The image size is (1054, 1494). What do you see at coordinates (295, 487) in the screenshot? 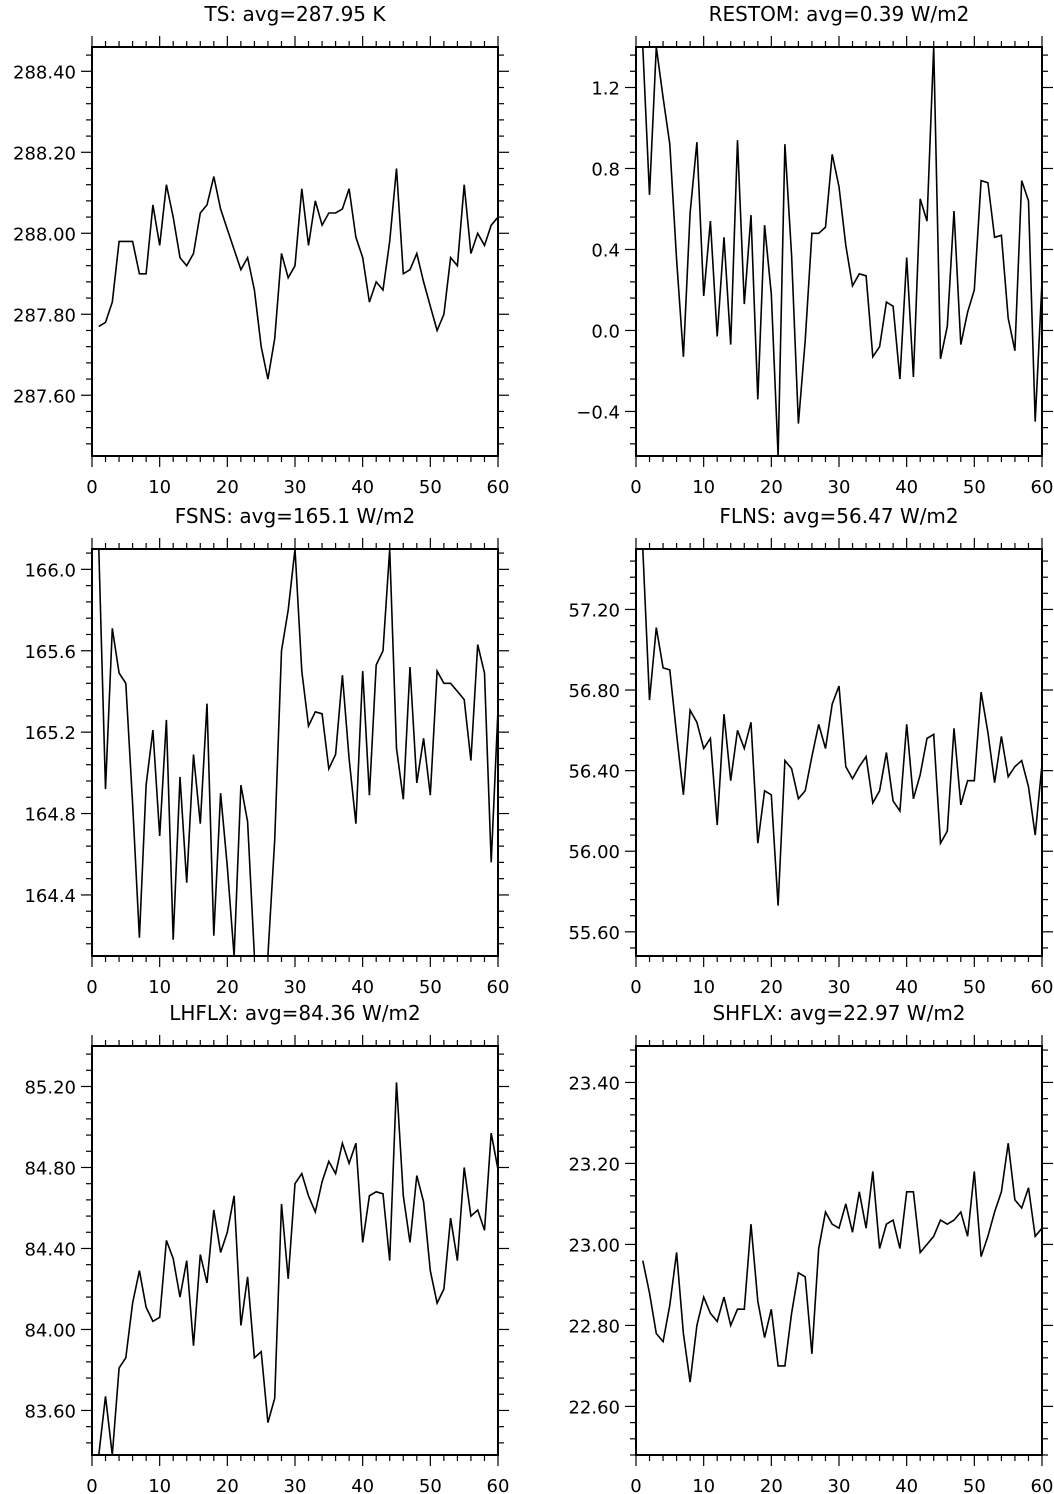
I see `x-tick-label-ts: 30` at bounding box center [295, 487].